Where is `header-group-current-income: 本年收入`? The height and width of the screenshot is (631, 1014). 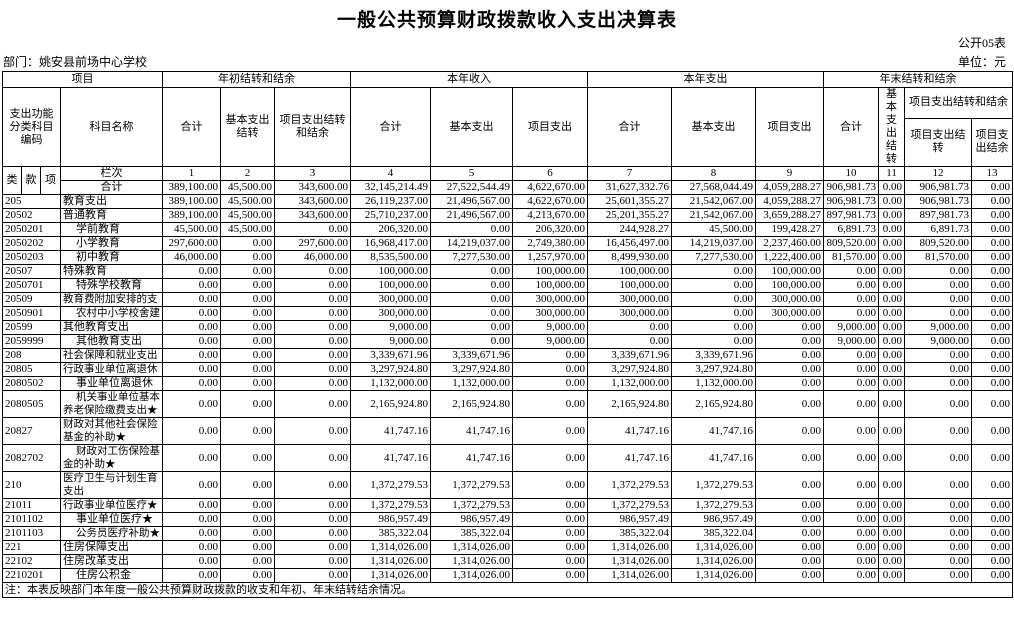
header-group-current-income: 本年收入 is located at coordinates (469, 79).